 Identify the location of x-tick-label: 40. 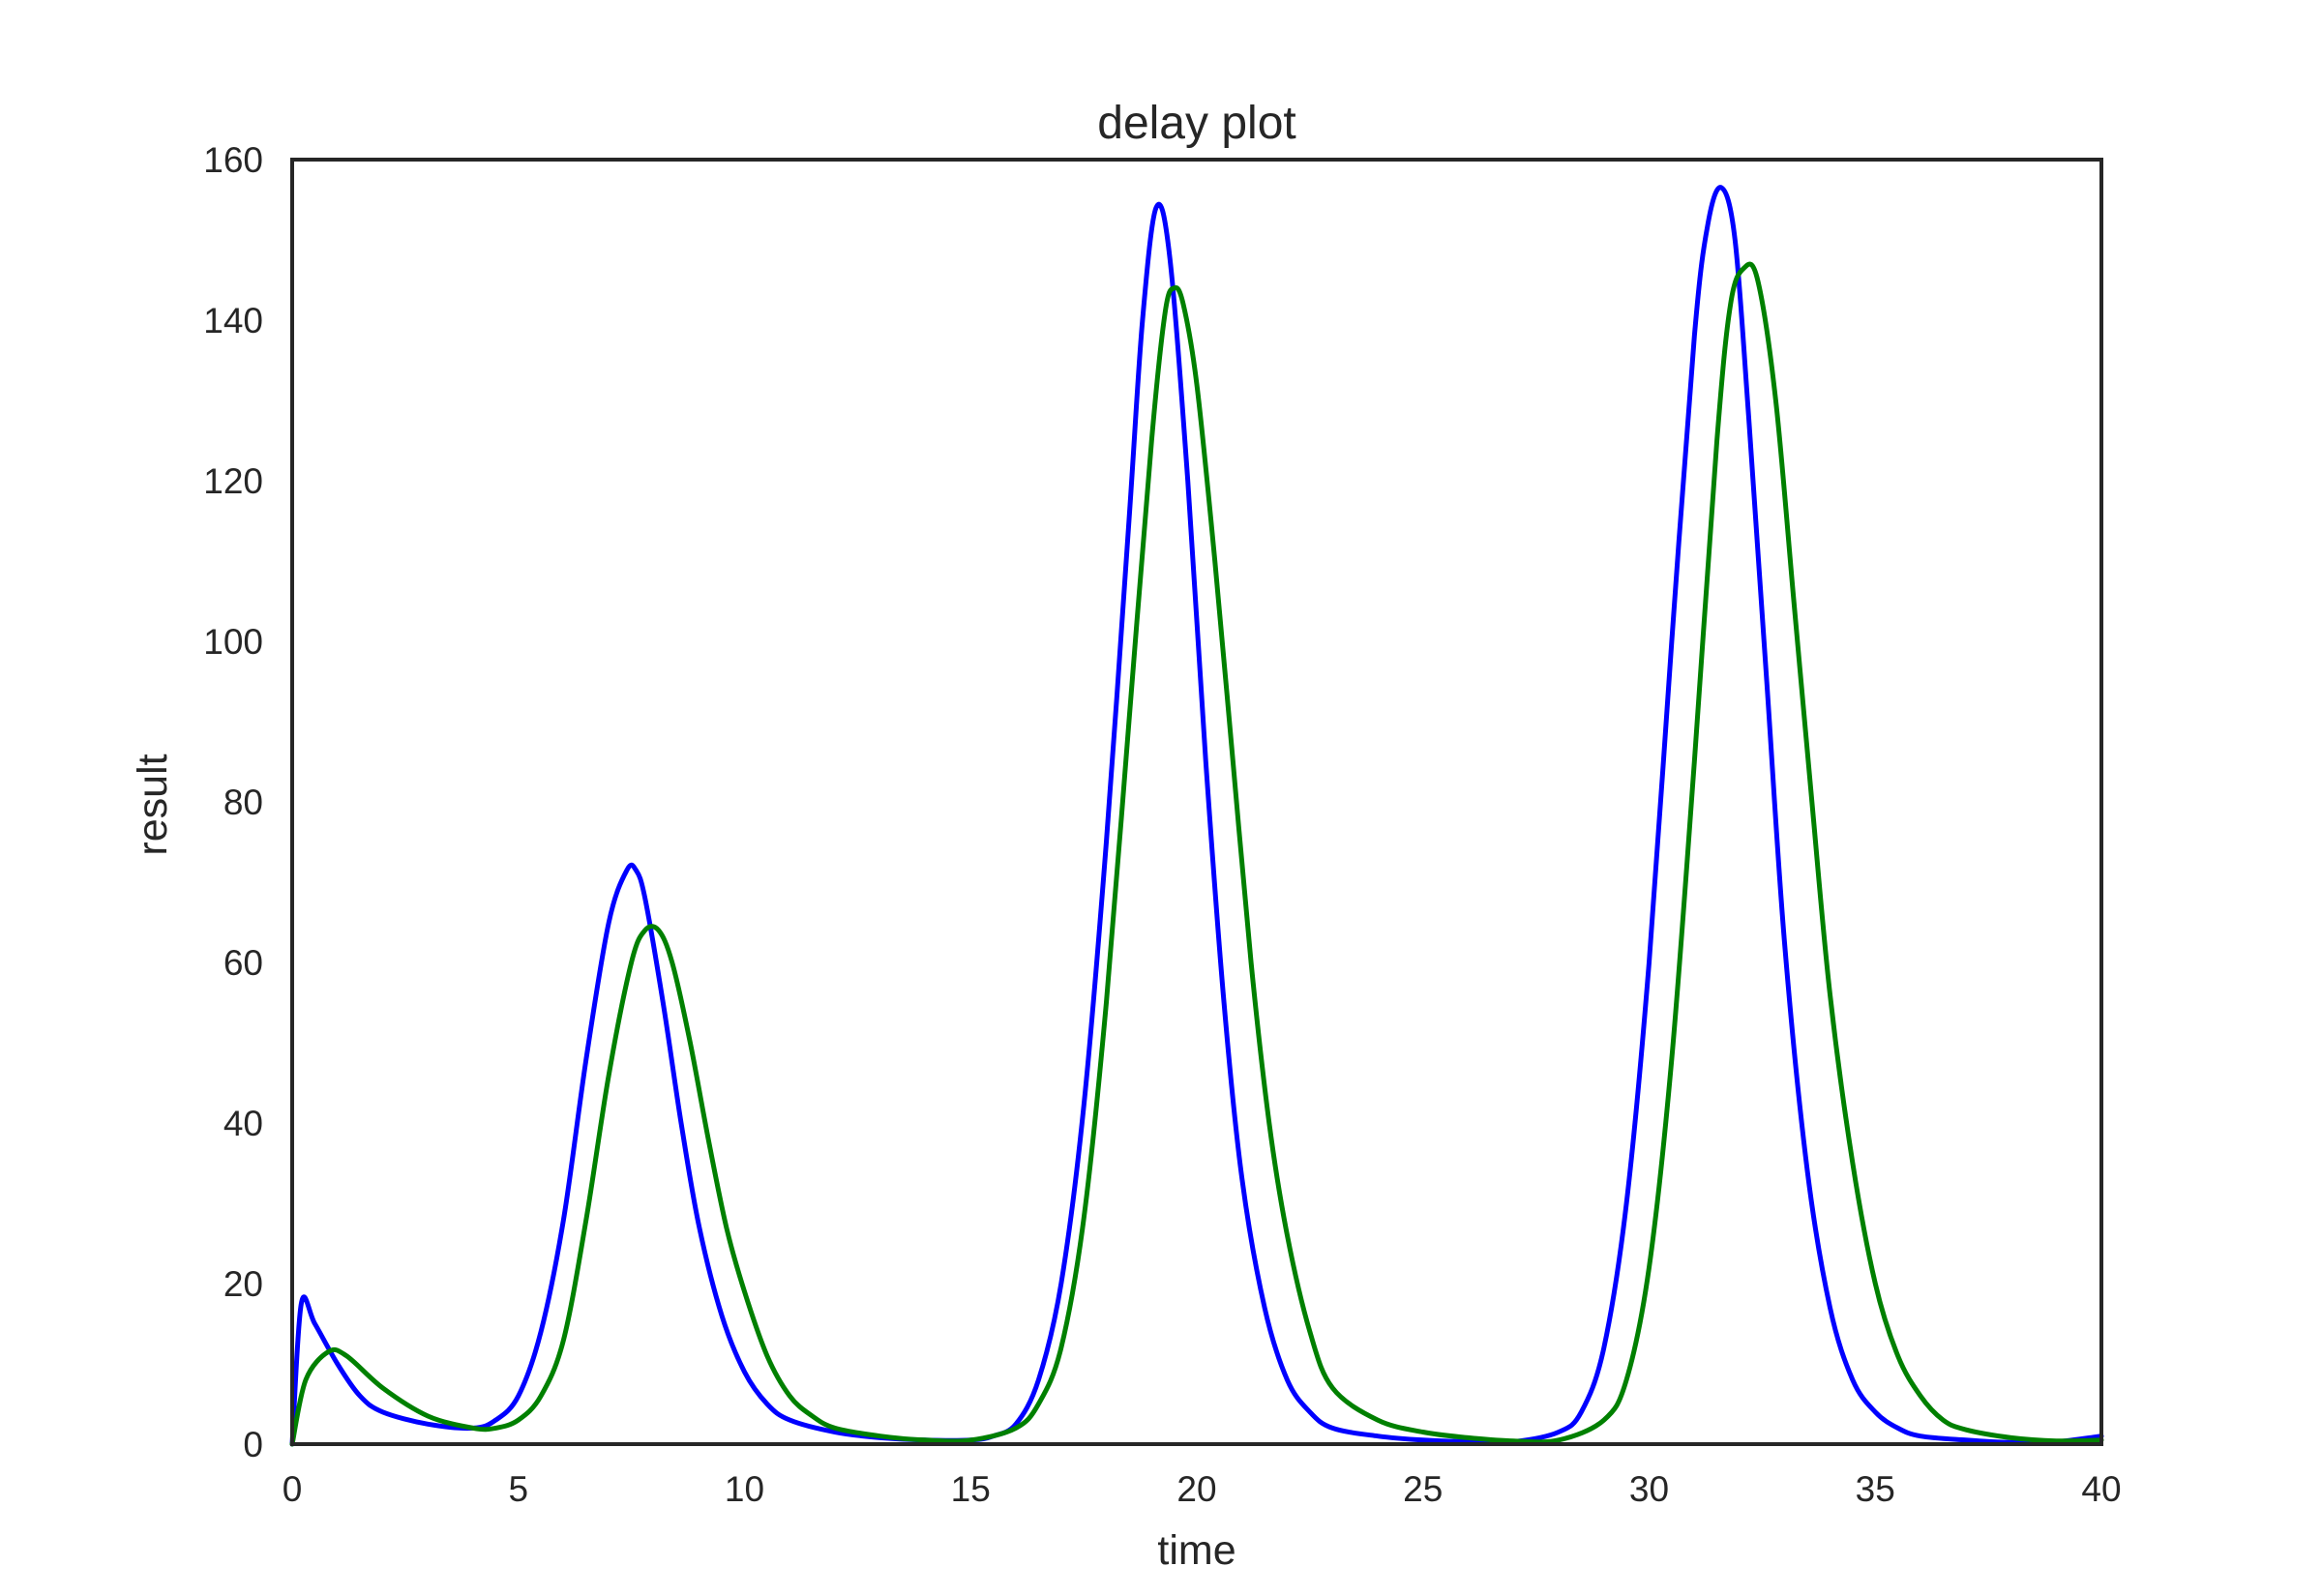
(2101, 1489).